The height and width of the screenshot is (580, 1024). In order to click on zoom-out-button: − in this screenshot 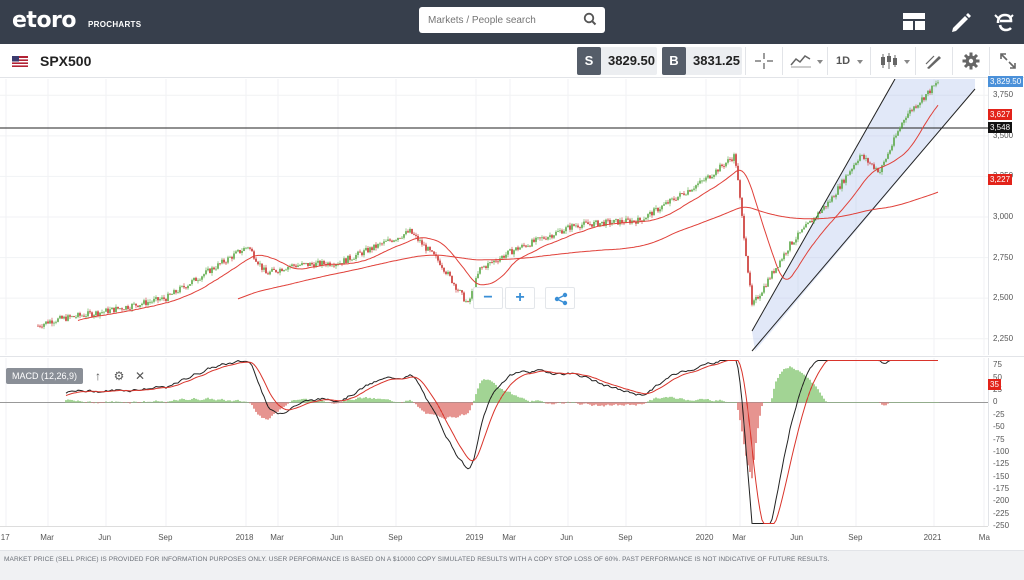, I will do `click(488, 298)`.